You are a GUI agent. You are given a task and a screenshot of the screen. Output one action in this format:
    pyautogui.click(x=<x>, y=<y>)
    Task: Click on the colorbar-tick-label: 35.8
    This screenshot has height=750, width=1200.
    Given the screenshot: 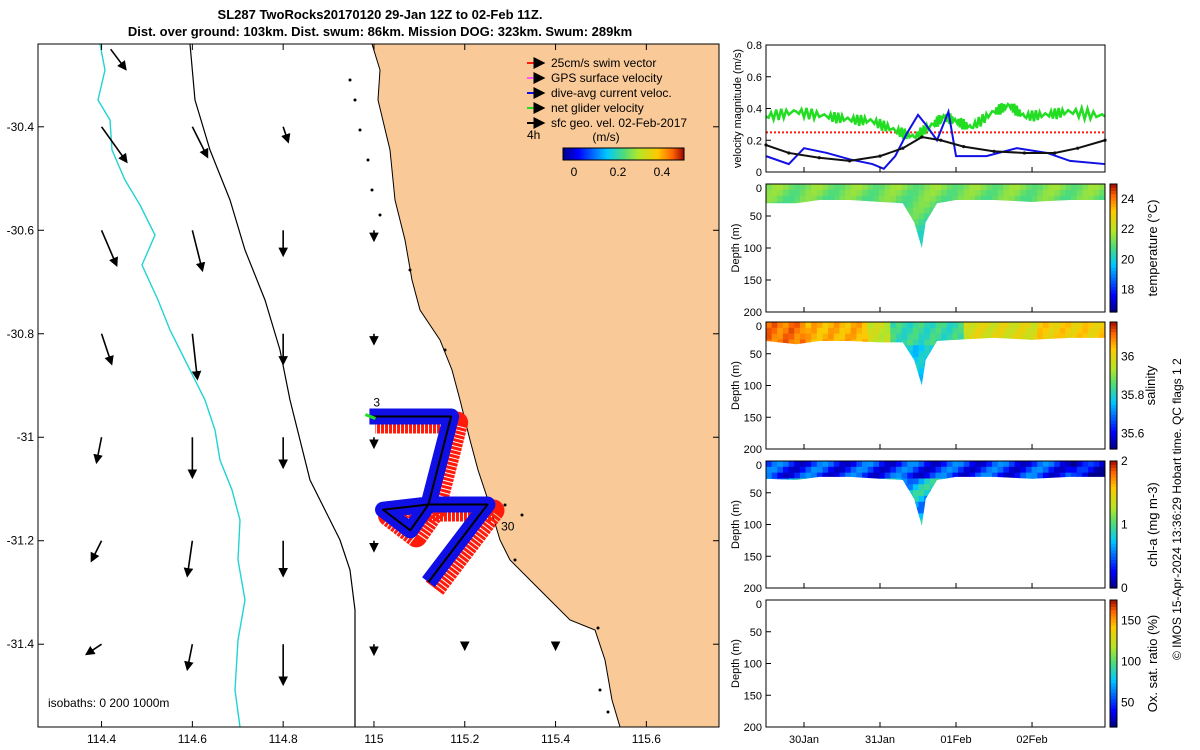 What is the action you would take?
    pyautogui.click(x=1133, y=395)
    